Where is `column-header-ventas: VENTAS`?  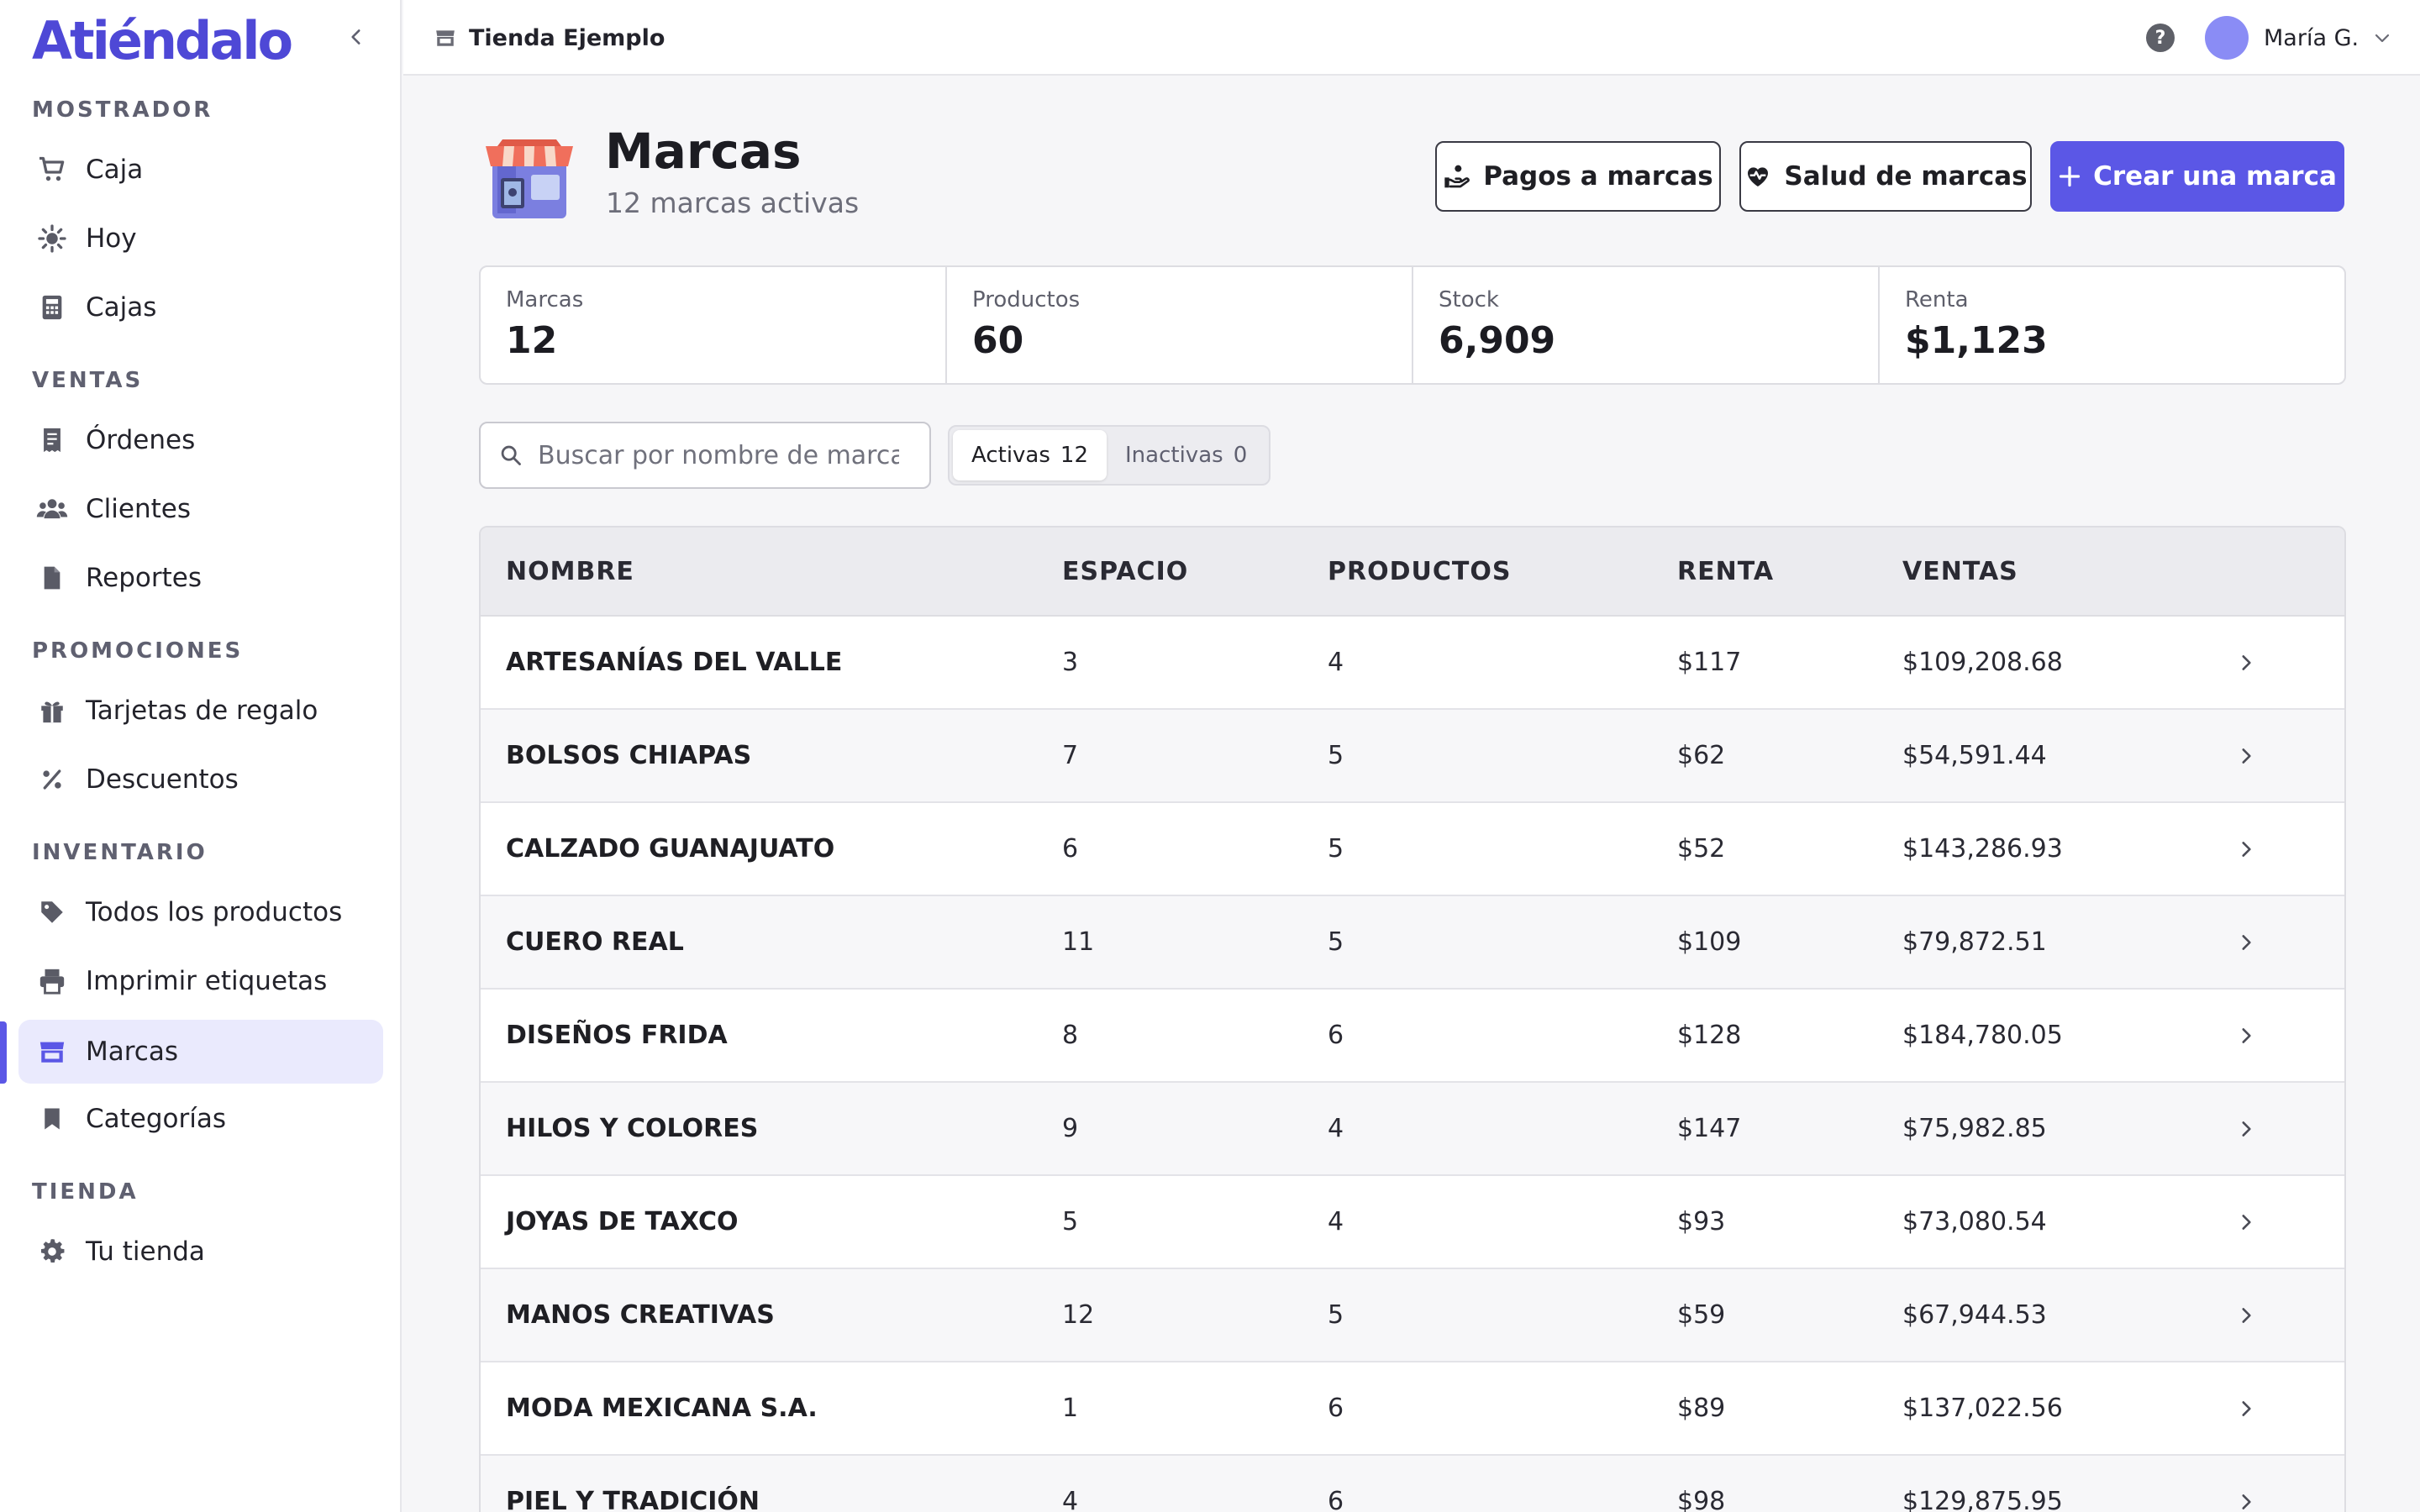 column-header-ventas: VENTAS is located at coordinates (1960, 571).